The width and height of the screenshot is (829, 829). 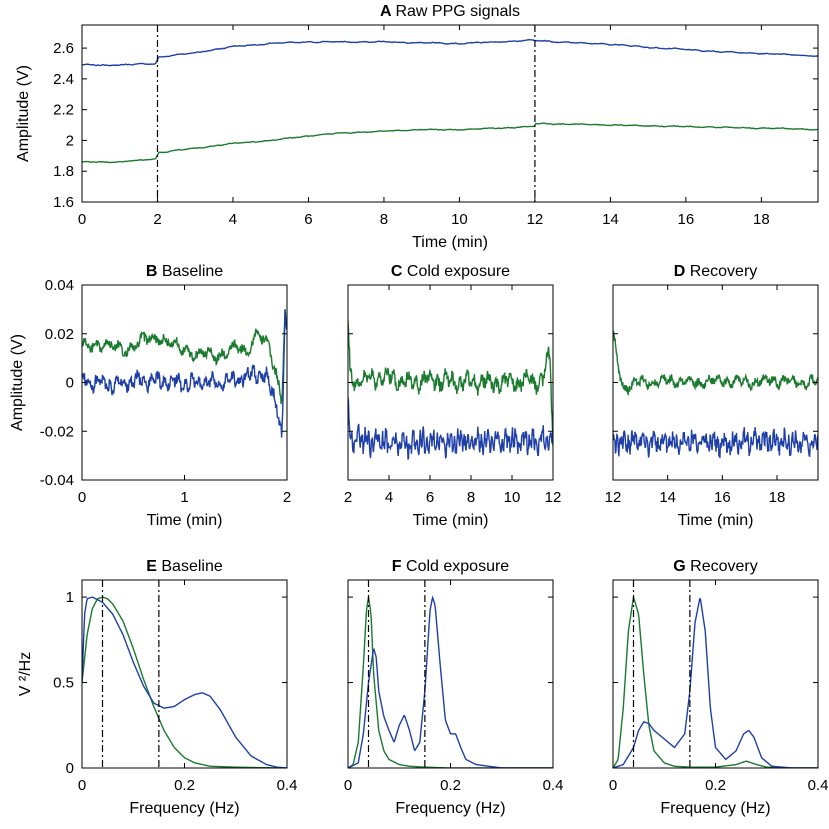 I want to click on y-tick-label: 1.8, so click(x=63, y=171).